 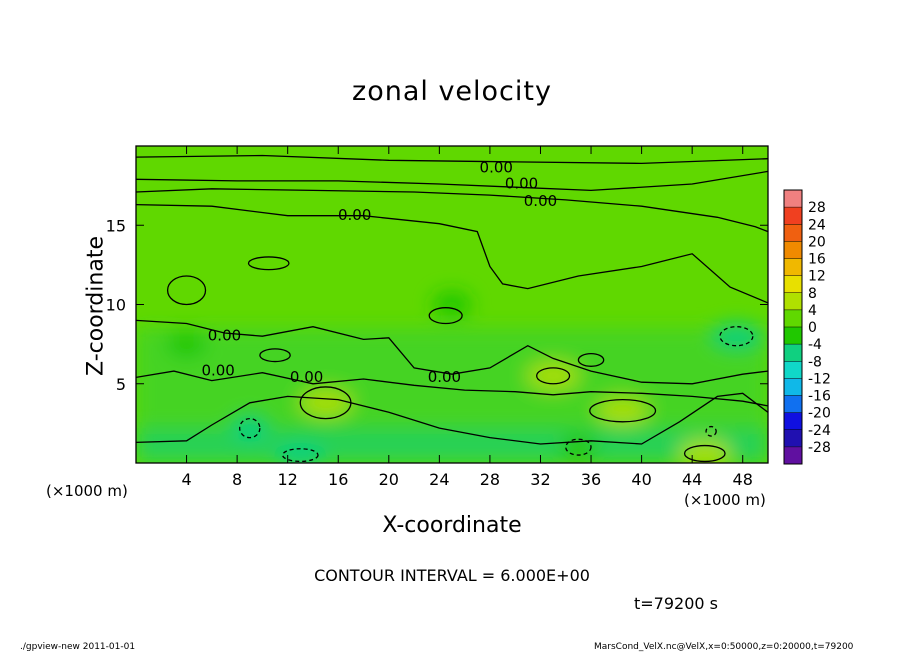 What do you see at coordinates (237, 479) in the screenshot?
I see `x-tick-label-1: 8` at bounding box center [237, 479].